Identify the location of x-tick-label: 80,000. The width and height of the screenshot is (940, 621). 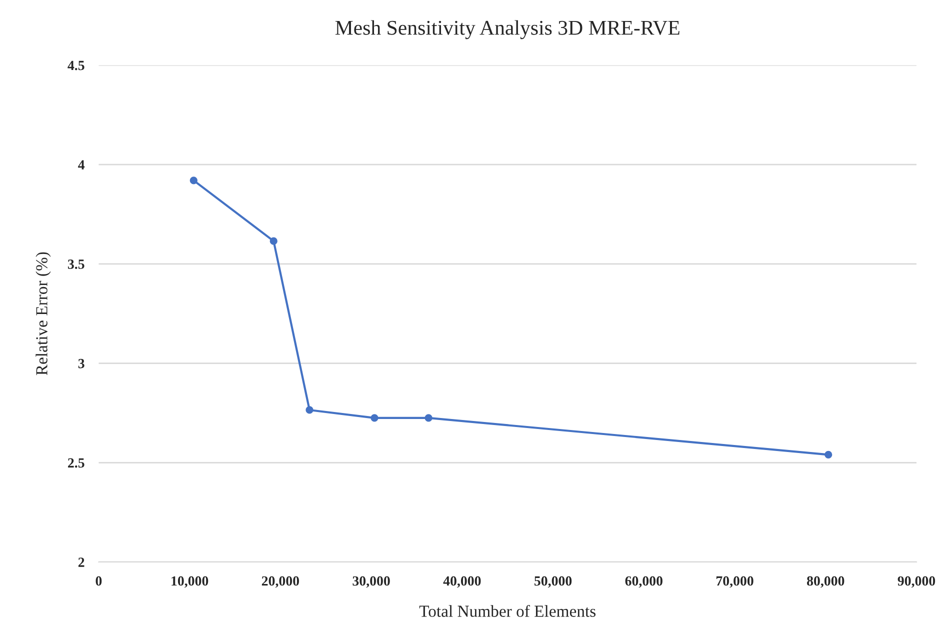
(825, 582).